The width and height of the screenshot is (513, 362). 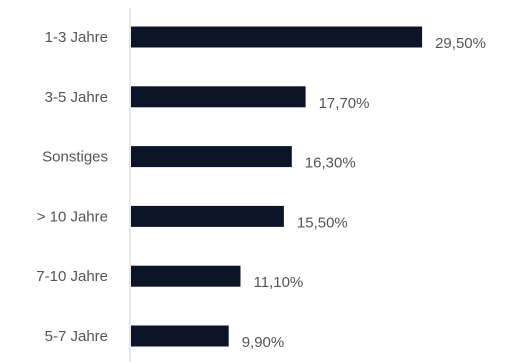 What do you see at coordinates (76, 37) in the screenshot?
I see `category-label: 1-3 Jahre` at bounding box center [76, 37].